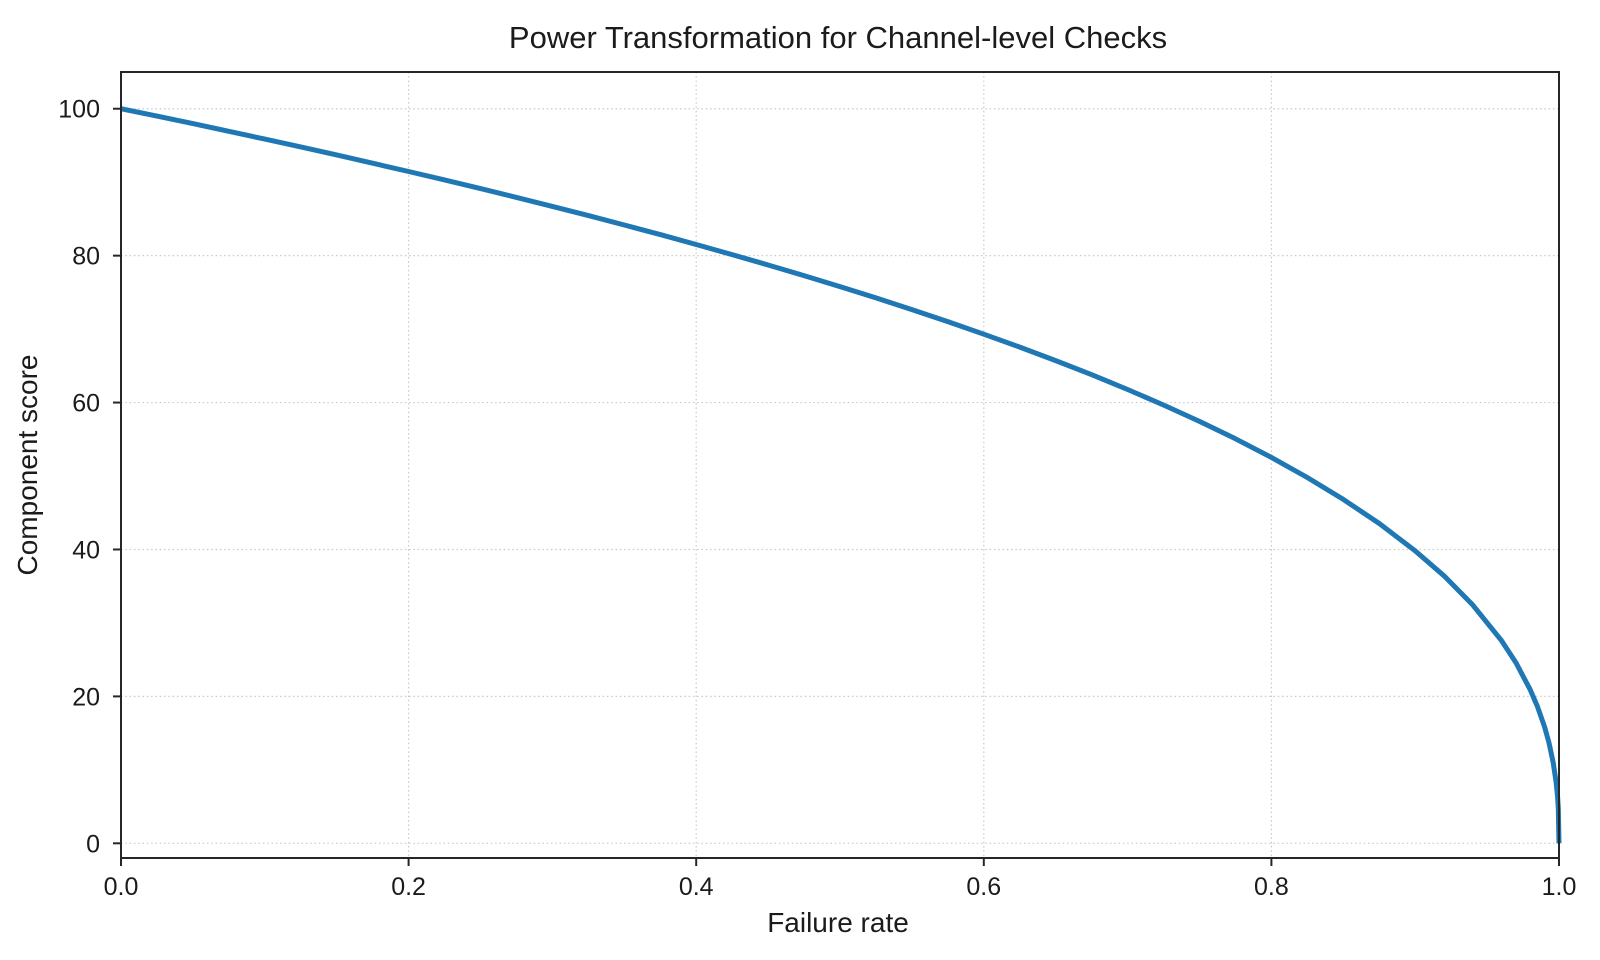 This screenshot has height=960, width=1600. What do you see at coordinates (86, 697) in the screenshot?
I see `y-tick-label: 20` at bounding box center [86, 697].